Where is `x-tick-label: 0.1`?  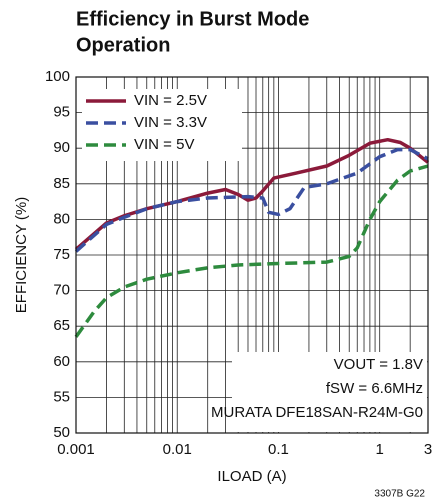 x-tick-label: 0.1 is located at coordinates (278, 449).